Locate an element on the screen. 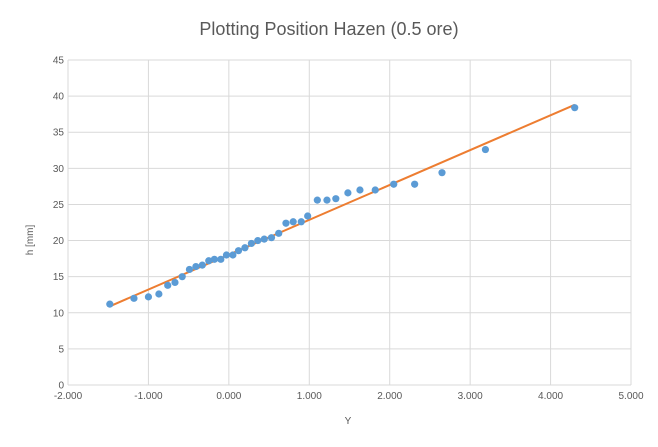 The height and width of the screenshot is (447, 658). y-tick-label: 35 is located at coordinates (59, 133).